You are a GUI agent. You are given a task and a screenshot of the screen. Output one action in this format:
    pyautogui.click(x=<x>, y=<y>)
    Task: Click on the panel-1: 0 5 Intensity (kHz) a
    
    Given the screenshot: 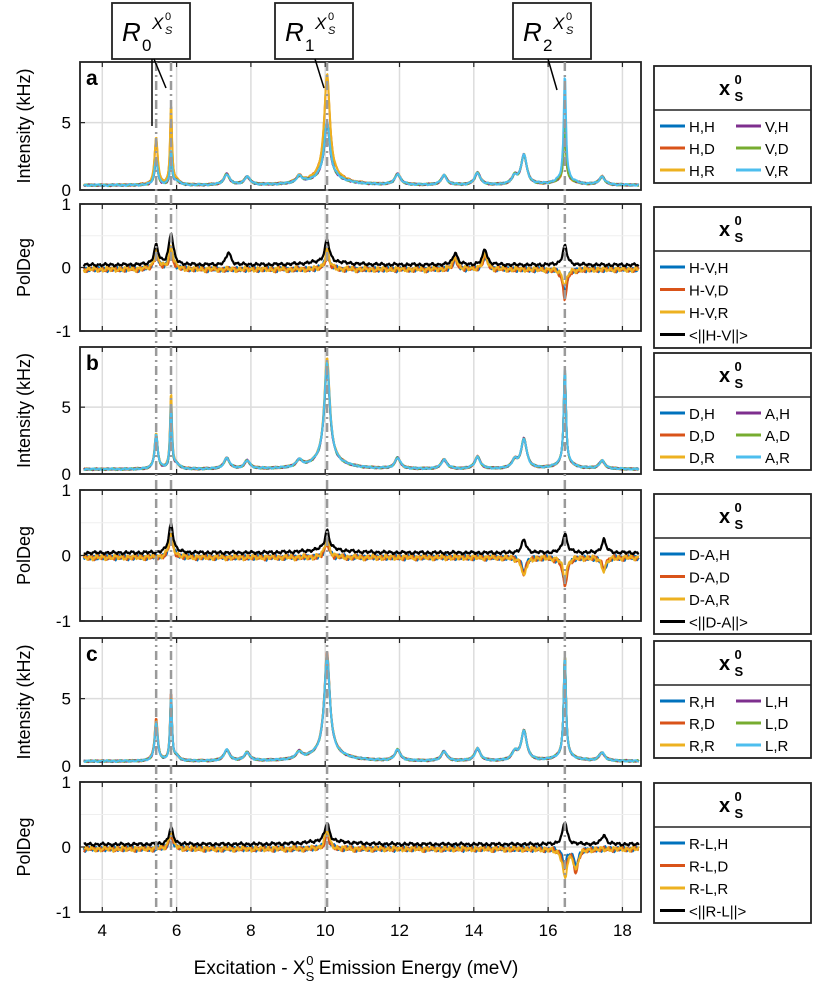 What is the action you would take?
    pyautogui.click(x=328, y=130)
    